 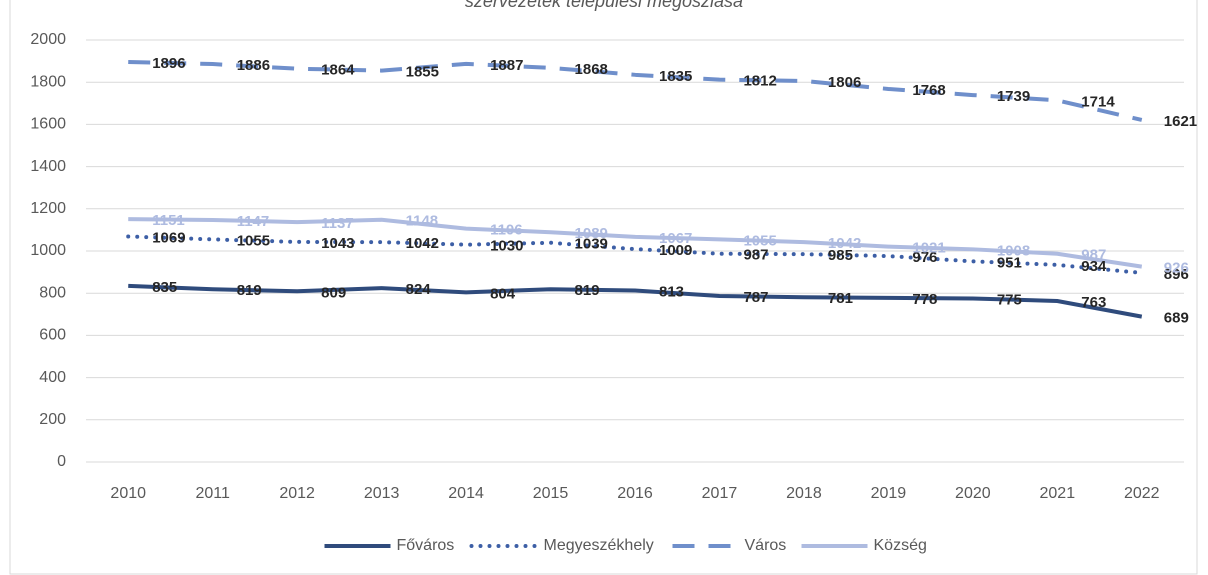 What do you see at coordinates (924, 299) in the screenshot?
I see `data-label: 778` at bounding box center [924, 299].